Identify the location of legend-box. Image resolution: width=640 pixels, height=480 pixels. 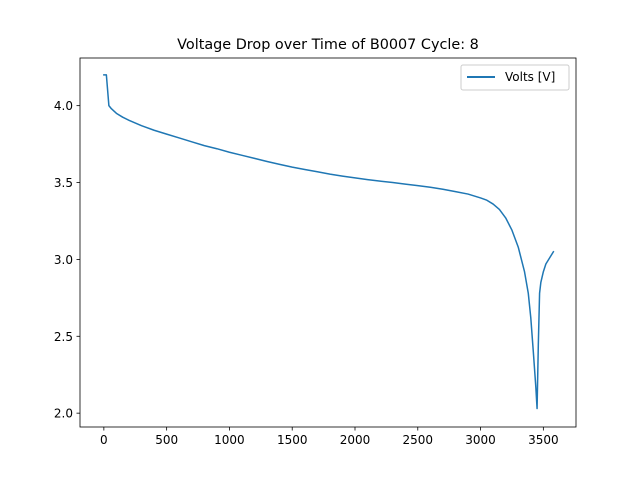
(515, 77).